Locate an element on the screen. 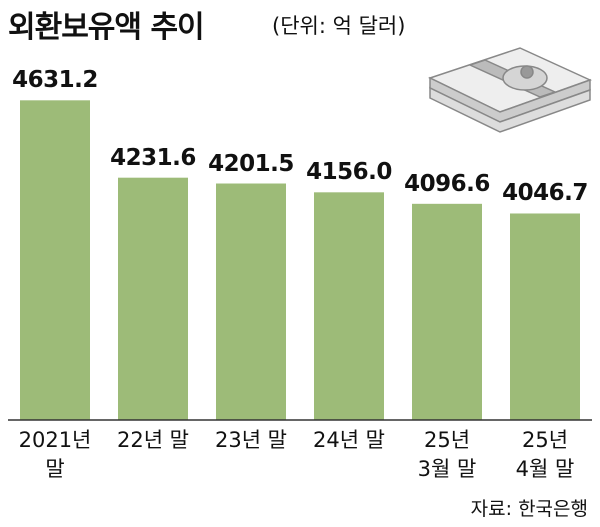  value-label: 4631.2 is located at coordinates (55, 80).